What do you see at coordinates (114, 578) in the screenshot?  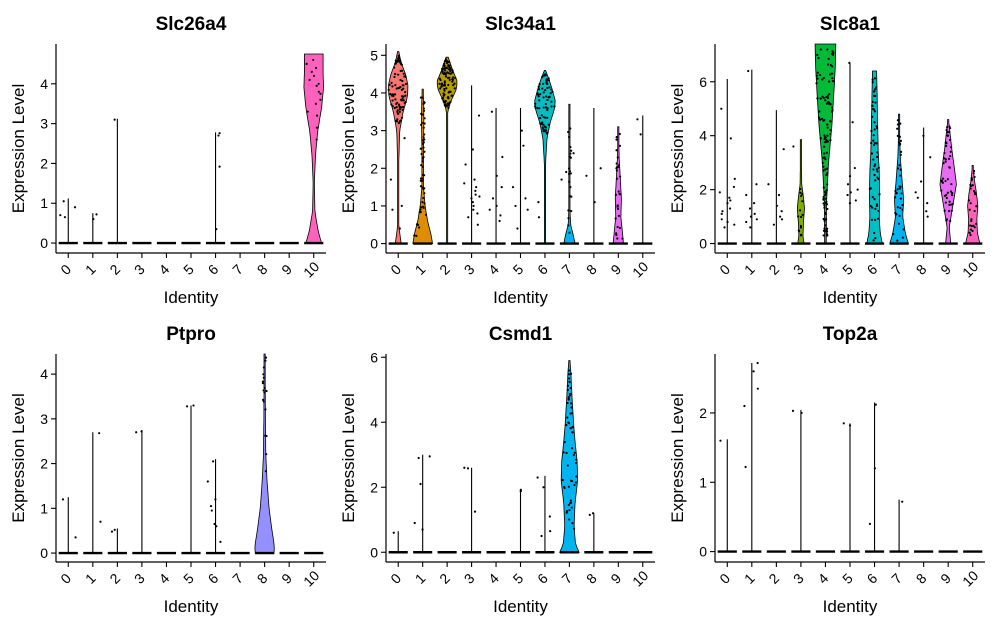 I see `x-tick-label: 2` at bounding box center [114, 578].